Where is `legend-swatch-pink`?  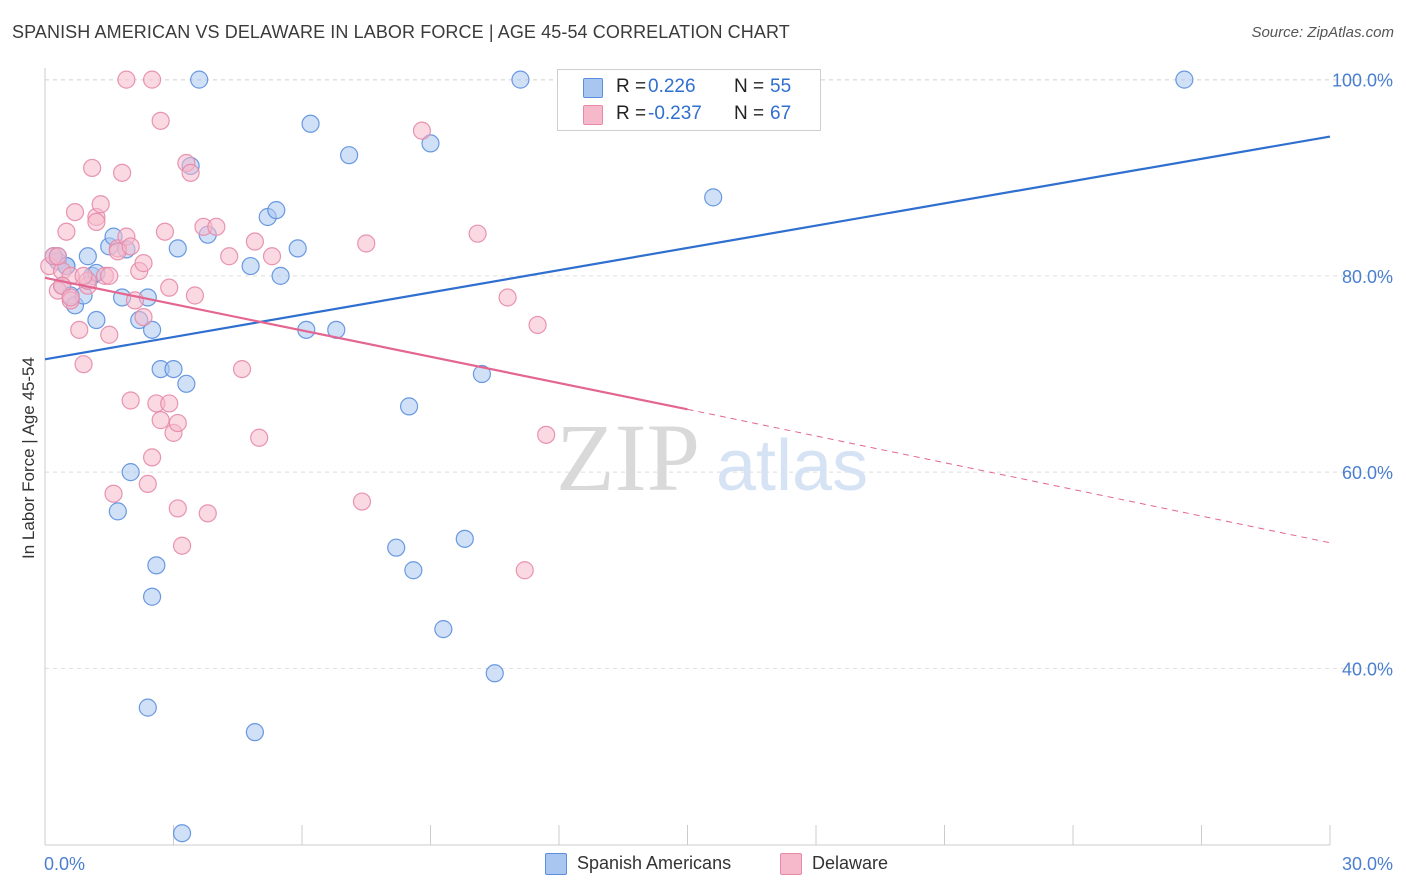 legend-swatch-pink is located at coordinates (593, 115).